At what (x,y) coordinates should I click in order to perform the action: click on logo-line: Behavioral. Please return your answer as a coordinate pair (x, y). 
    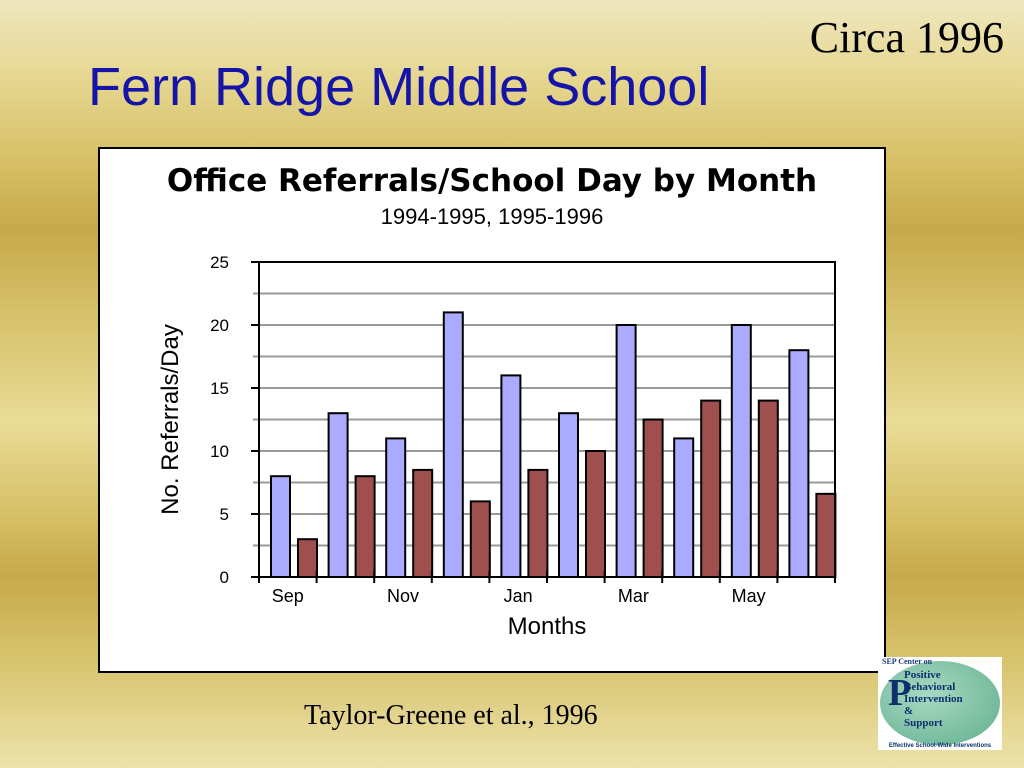
    Looking at the image, I should click on (930, 687).